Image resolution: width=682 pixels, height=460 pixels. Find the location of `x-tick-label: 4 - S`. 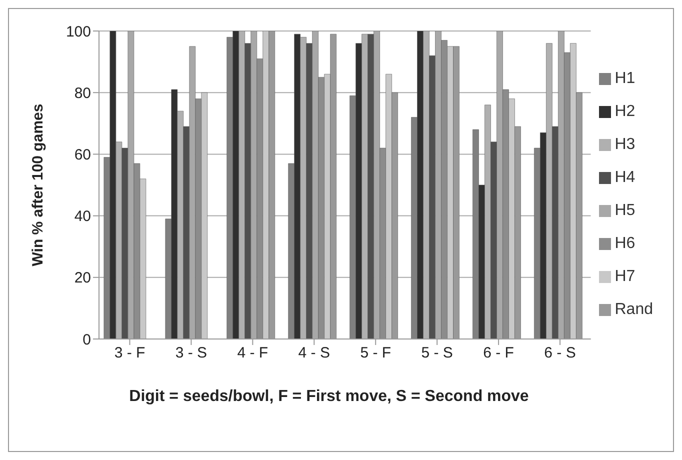

x-tick-label: 4 - S is located at coordinates (314, 353).